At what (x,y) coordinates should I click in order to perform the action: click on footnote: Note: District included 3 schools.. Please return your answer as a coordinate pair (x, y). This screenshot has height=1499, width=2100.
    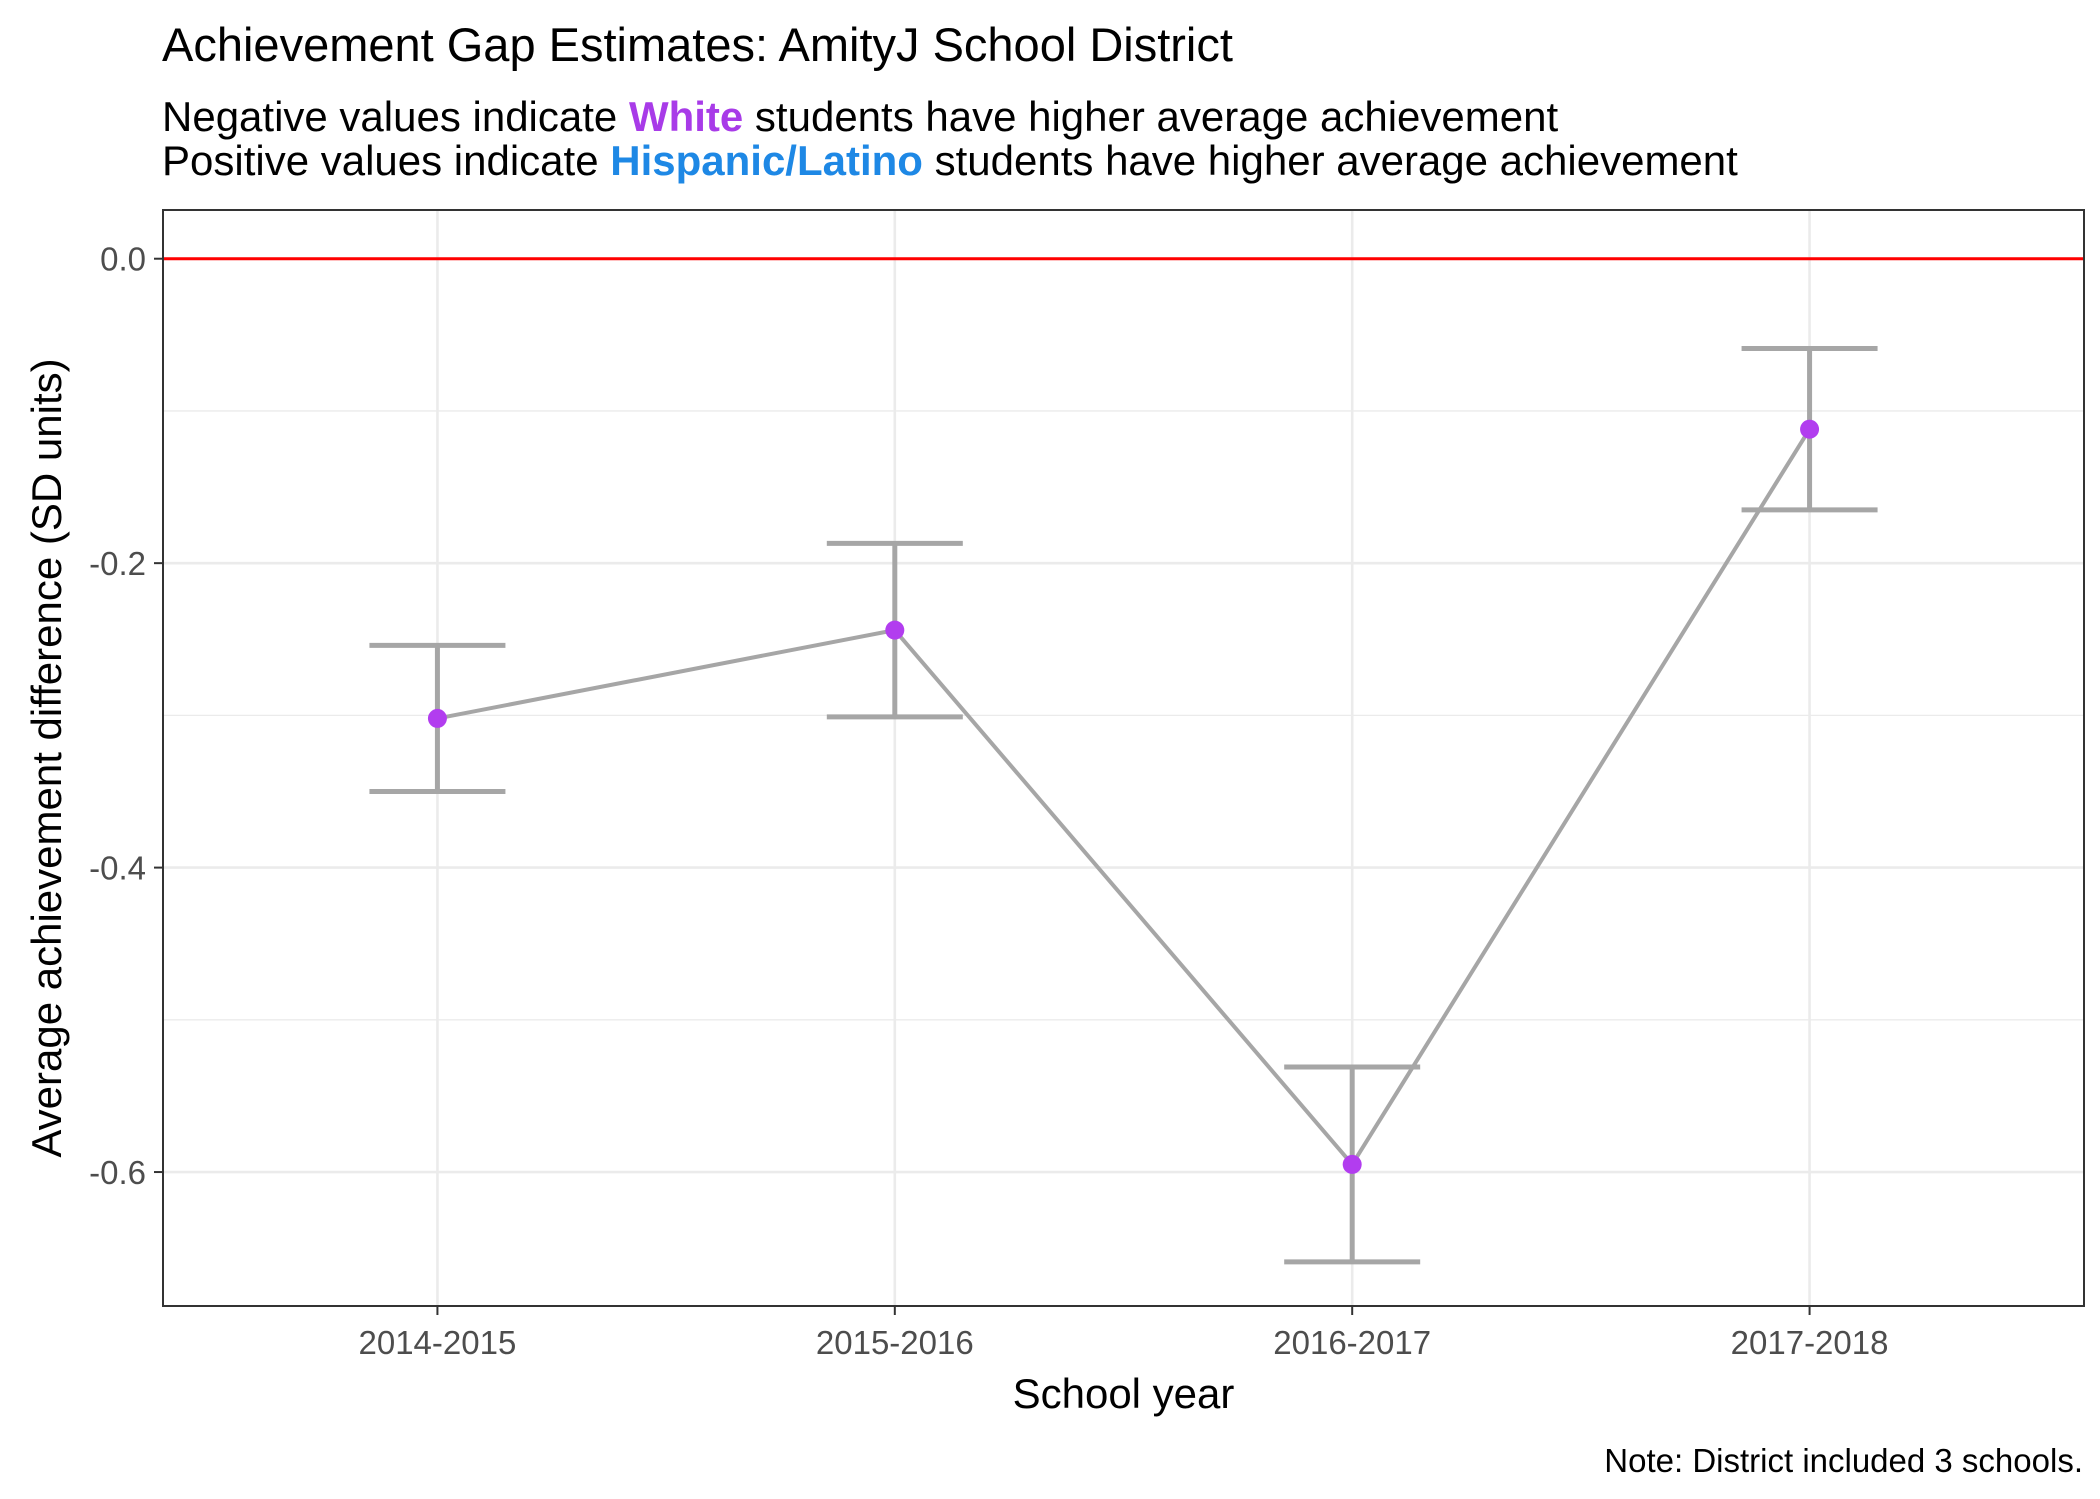
    Looking at the image, I should click on (1843, 1460).